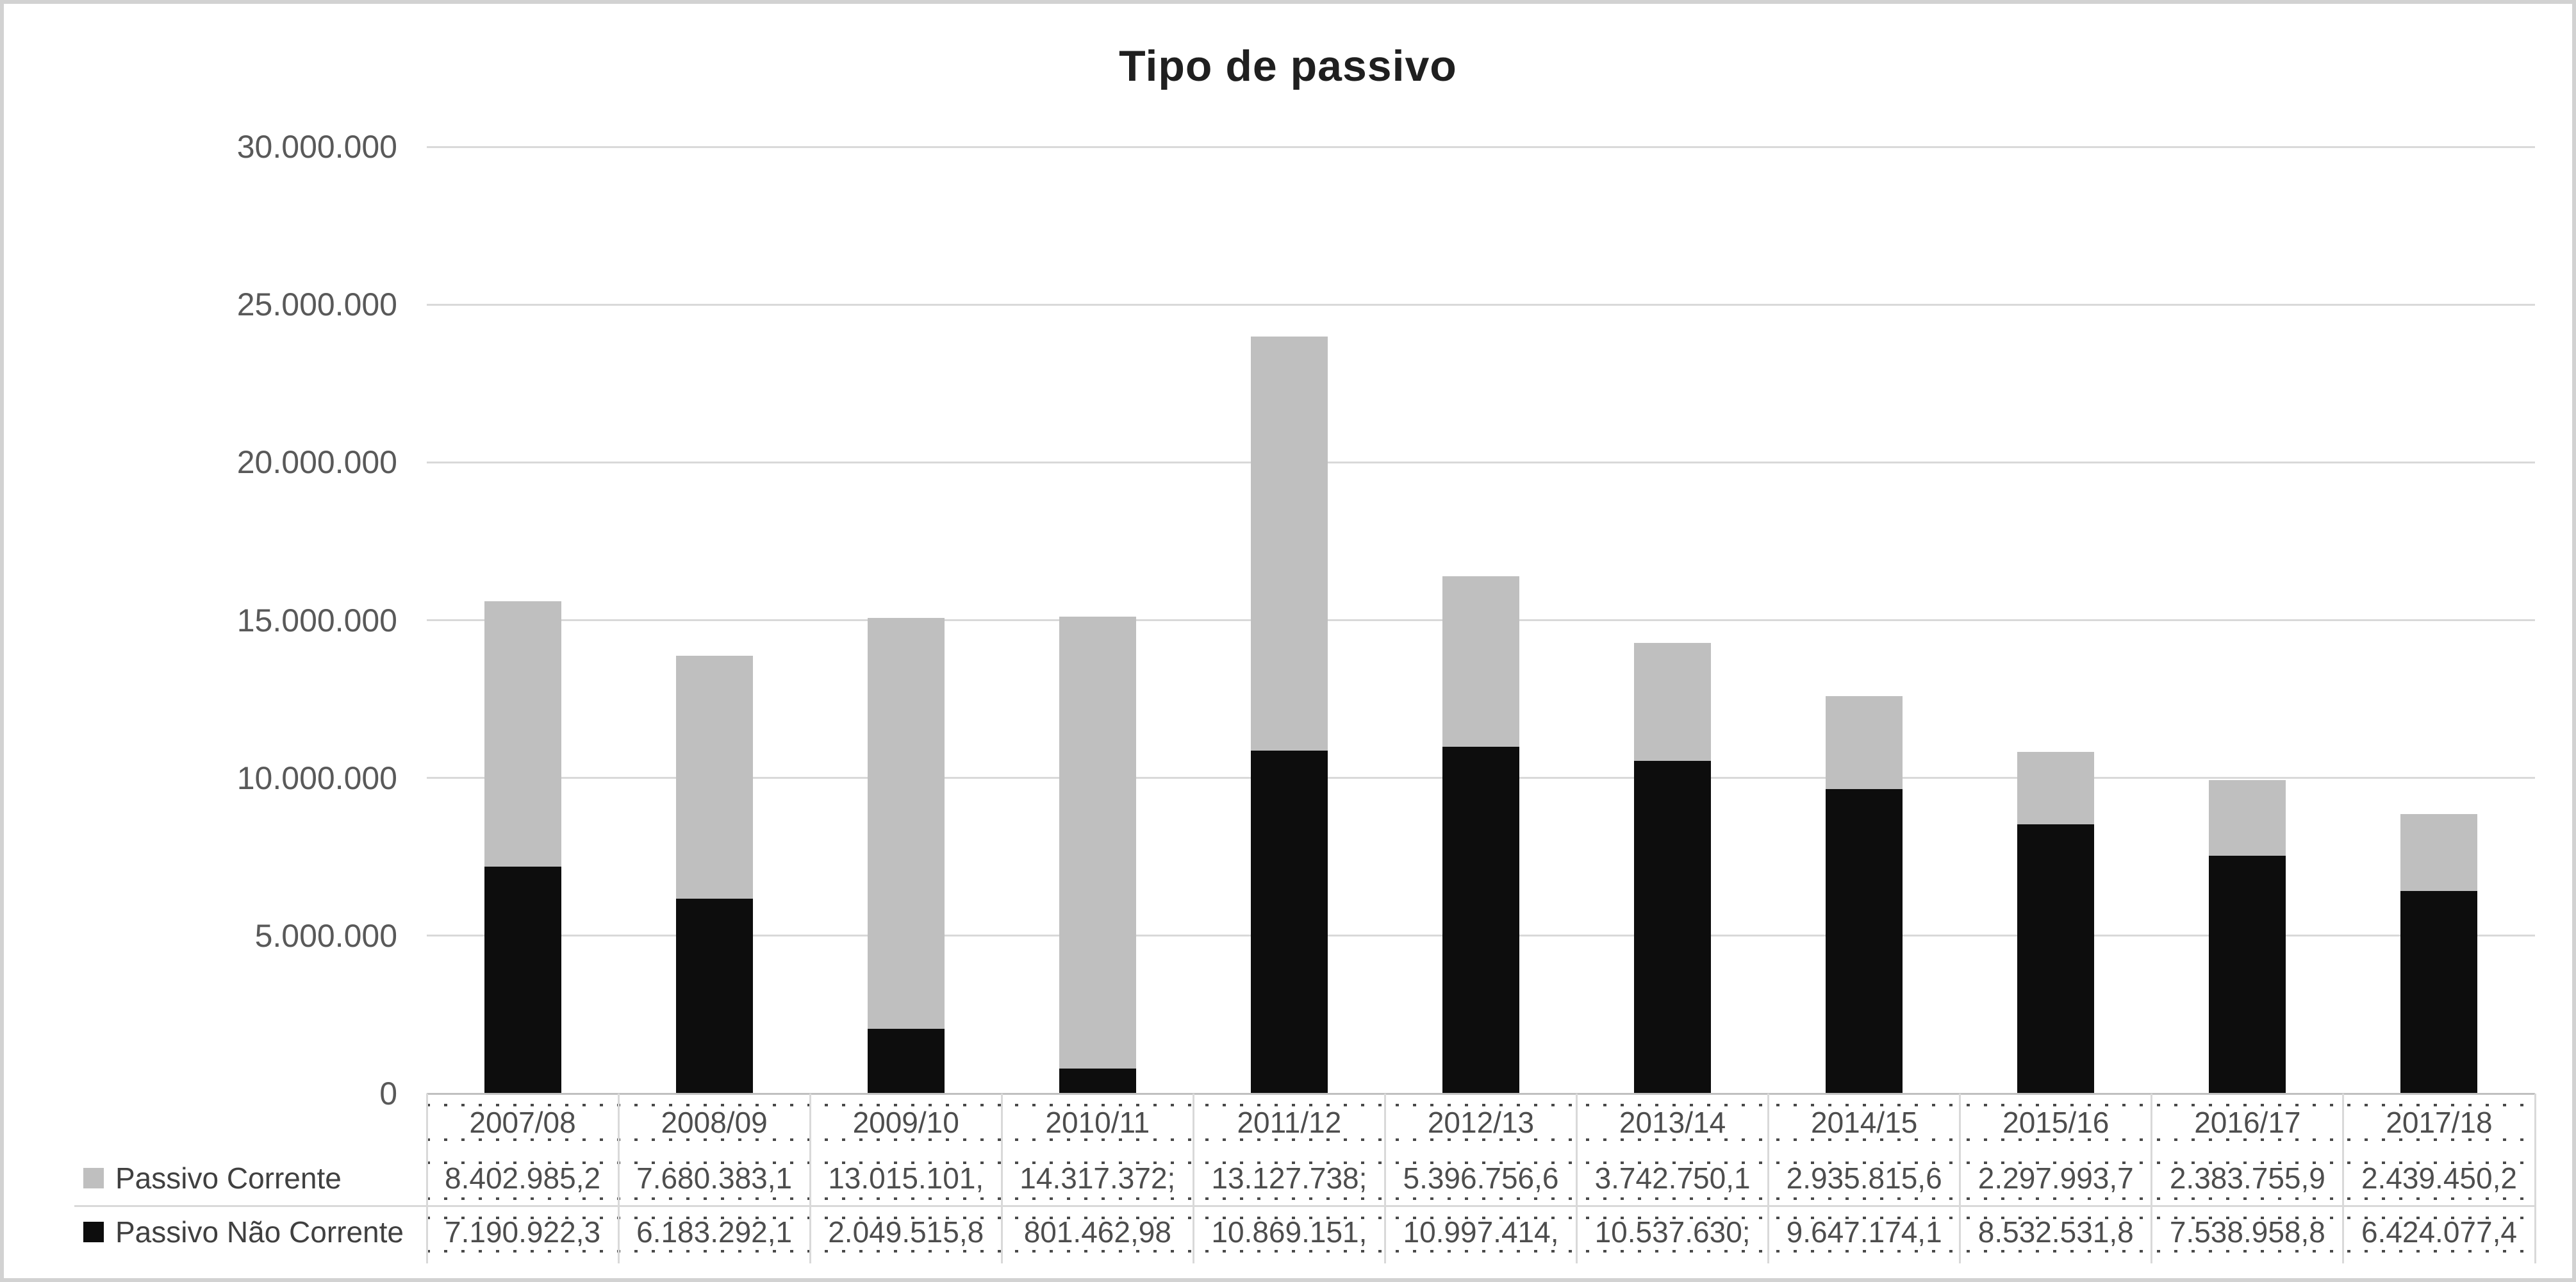 Image resolution: width=2576 pixels, height=1282 pixels. I want to click on table-cell-passivo-corrente: 14.317.372;, so click(1098, 1178).